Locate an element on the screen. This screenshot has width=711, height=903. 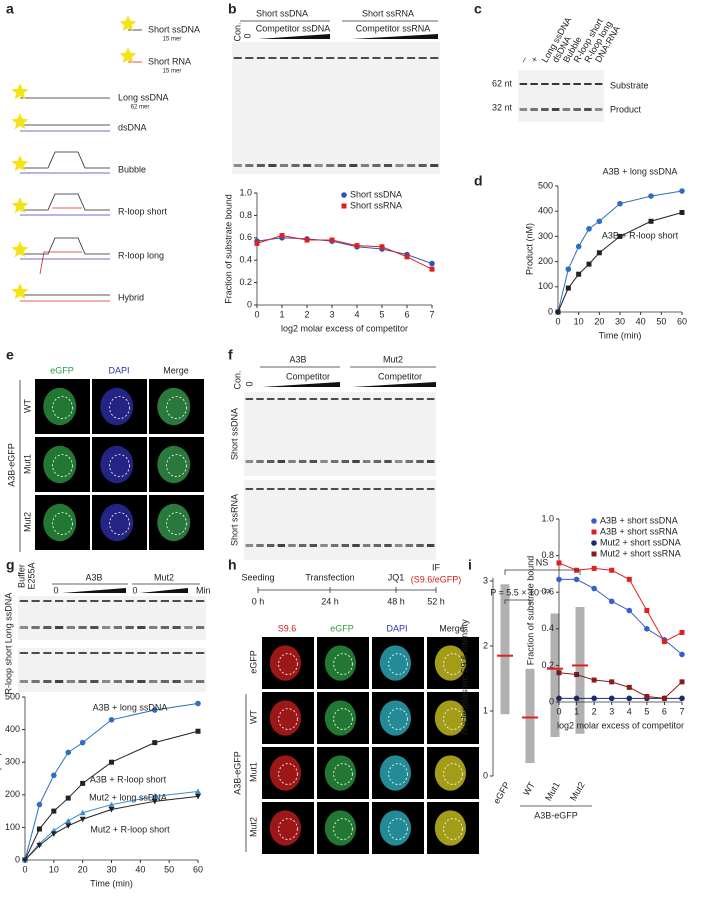
legend-label: Mut2 + short ssDNA is located at coordinates (640, 542).